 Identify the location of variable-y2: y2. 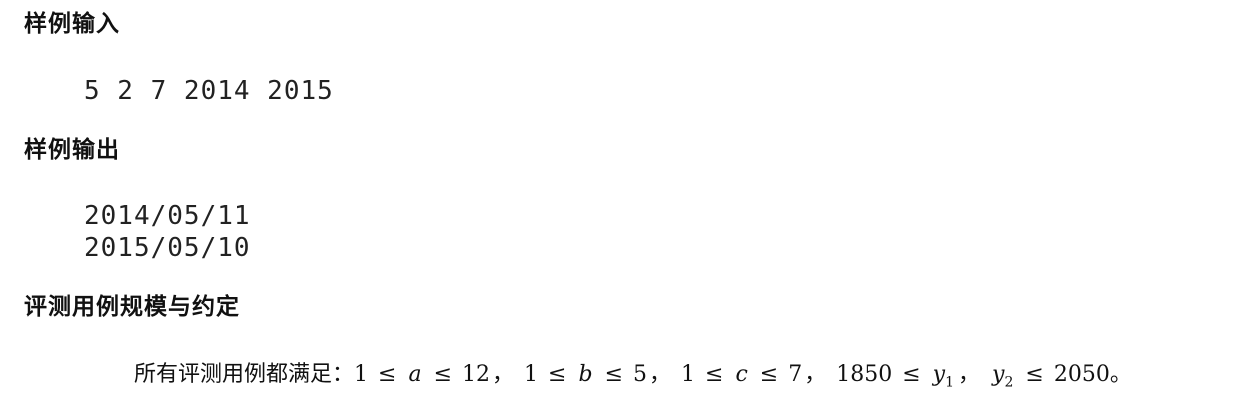
(1003, 376).